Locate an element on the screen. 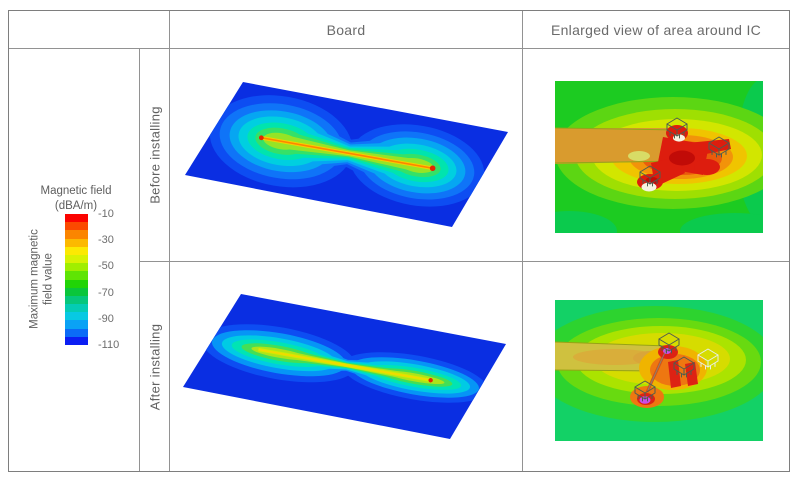 This screenshot has height=485, width=800. board-contour-after-figure is located at coordinates (344, 366).